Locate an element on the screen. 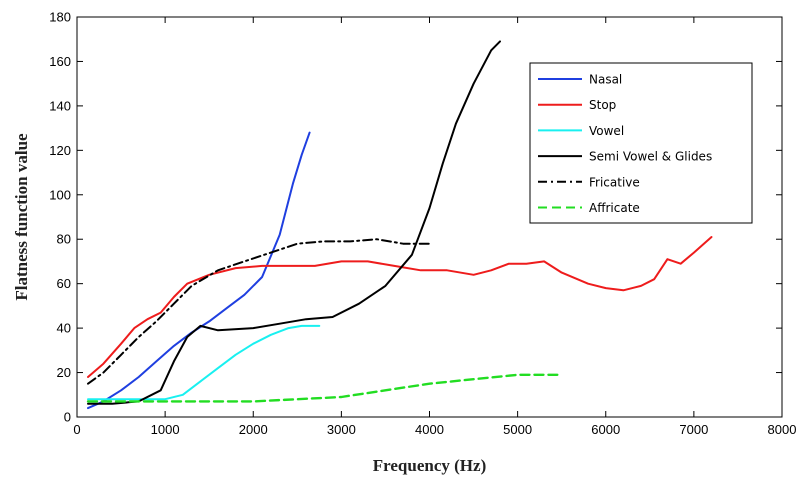 The image size is (804, 477). legend-box is located at coordinates (641, 143).